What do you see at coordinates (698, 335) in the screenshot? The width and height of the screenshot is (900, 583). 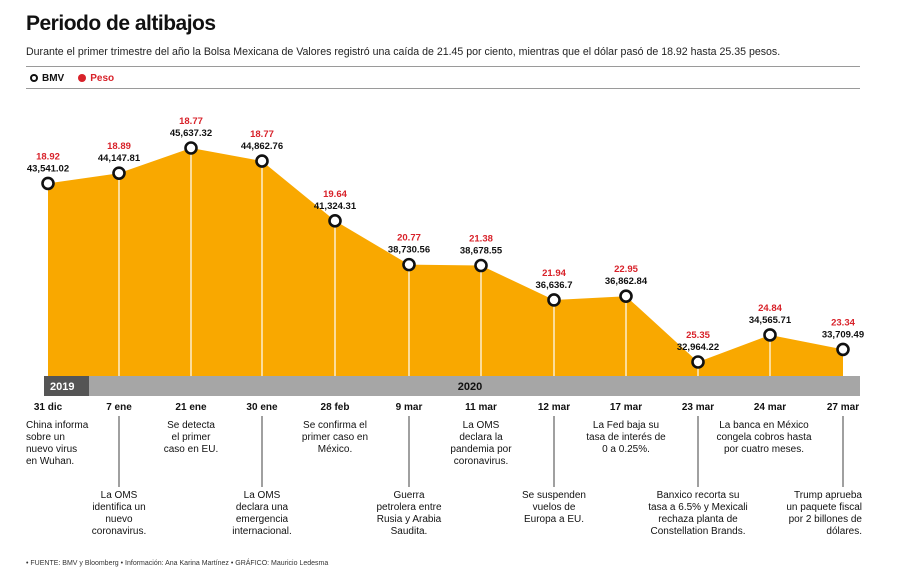 I see `peso-value-label: 25.35` at bounding box center [698, 335].